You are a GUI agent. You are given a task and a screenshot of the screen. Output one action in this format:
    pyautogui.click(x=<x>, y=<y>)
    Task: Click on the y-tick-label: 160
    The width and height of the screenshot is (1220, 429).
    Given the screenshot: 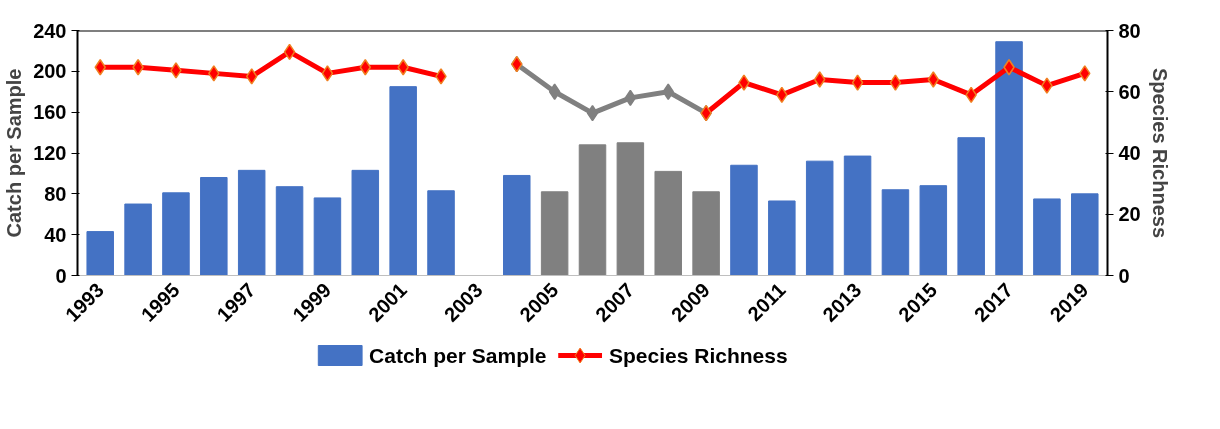 What is the action you would take?
    pyautogui.click(x=50, y=112)
    